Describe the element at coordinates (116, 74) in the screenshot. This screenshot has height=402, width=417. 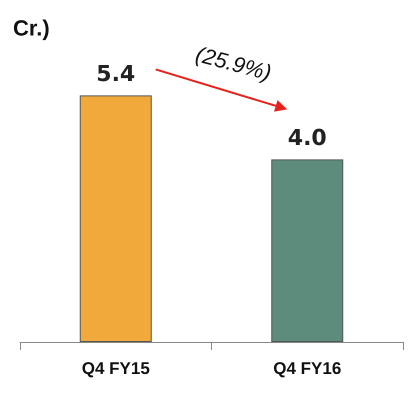
I see `data-label: 5.4` at that location.